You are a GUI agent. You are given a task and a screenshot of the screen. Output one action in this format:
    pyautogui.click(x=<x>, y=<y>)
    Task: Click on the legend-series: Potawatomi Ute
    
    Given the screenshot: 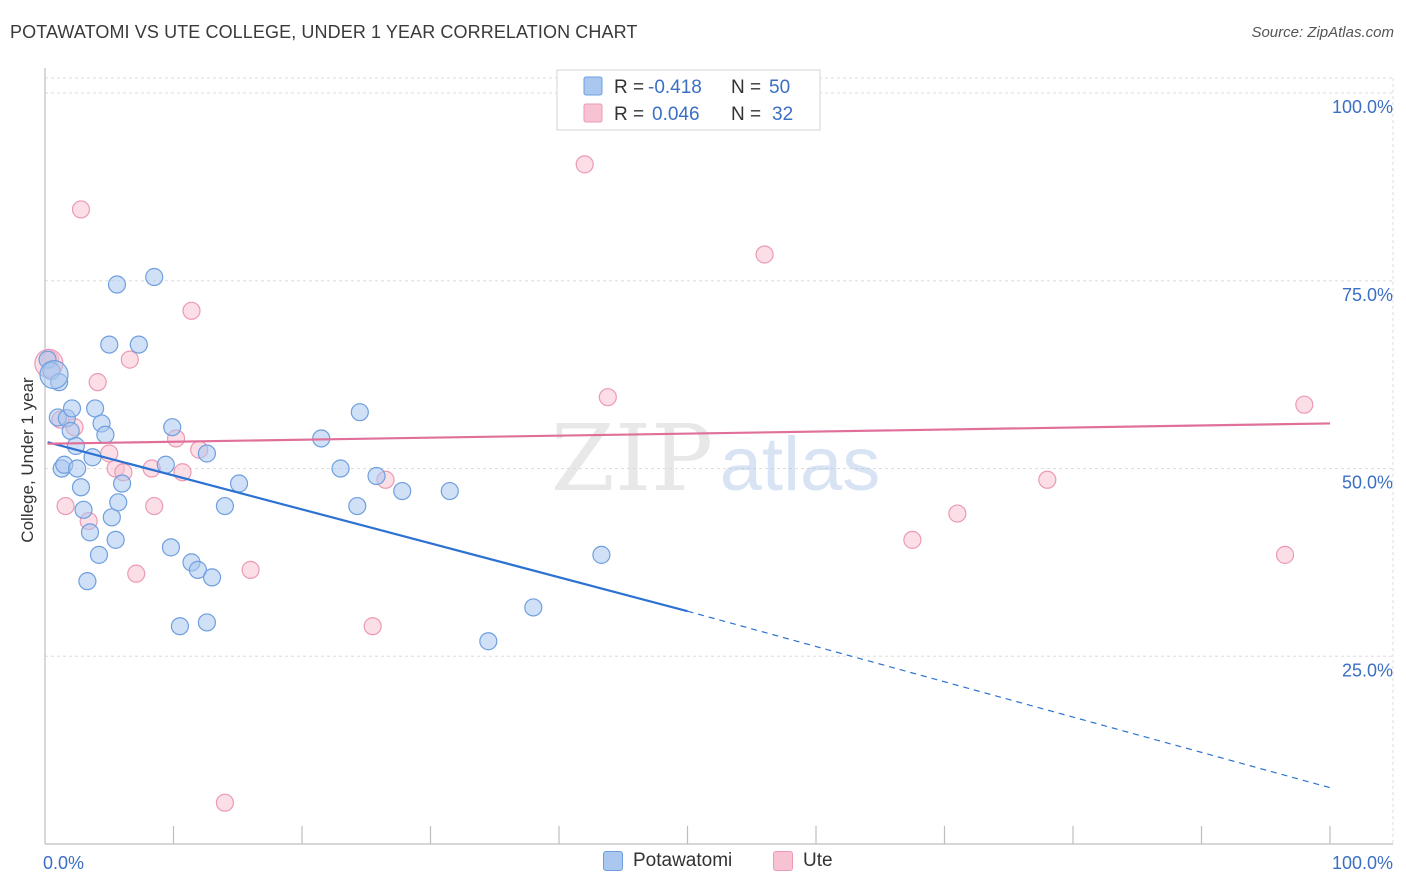 What is the action you would take?
    pyautogui.click(x=703, y=864)
    